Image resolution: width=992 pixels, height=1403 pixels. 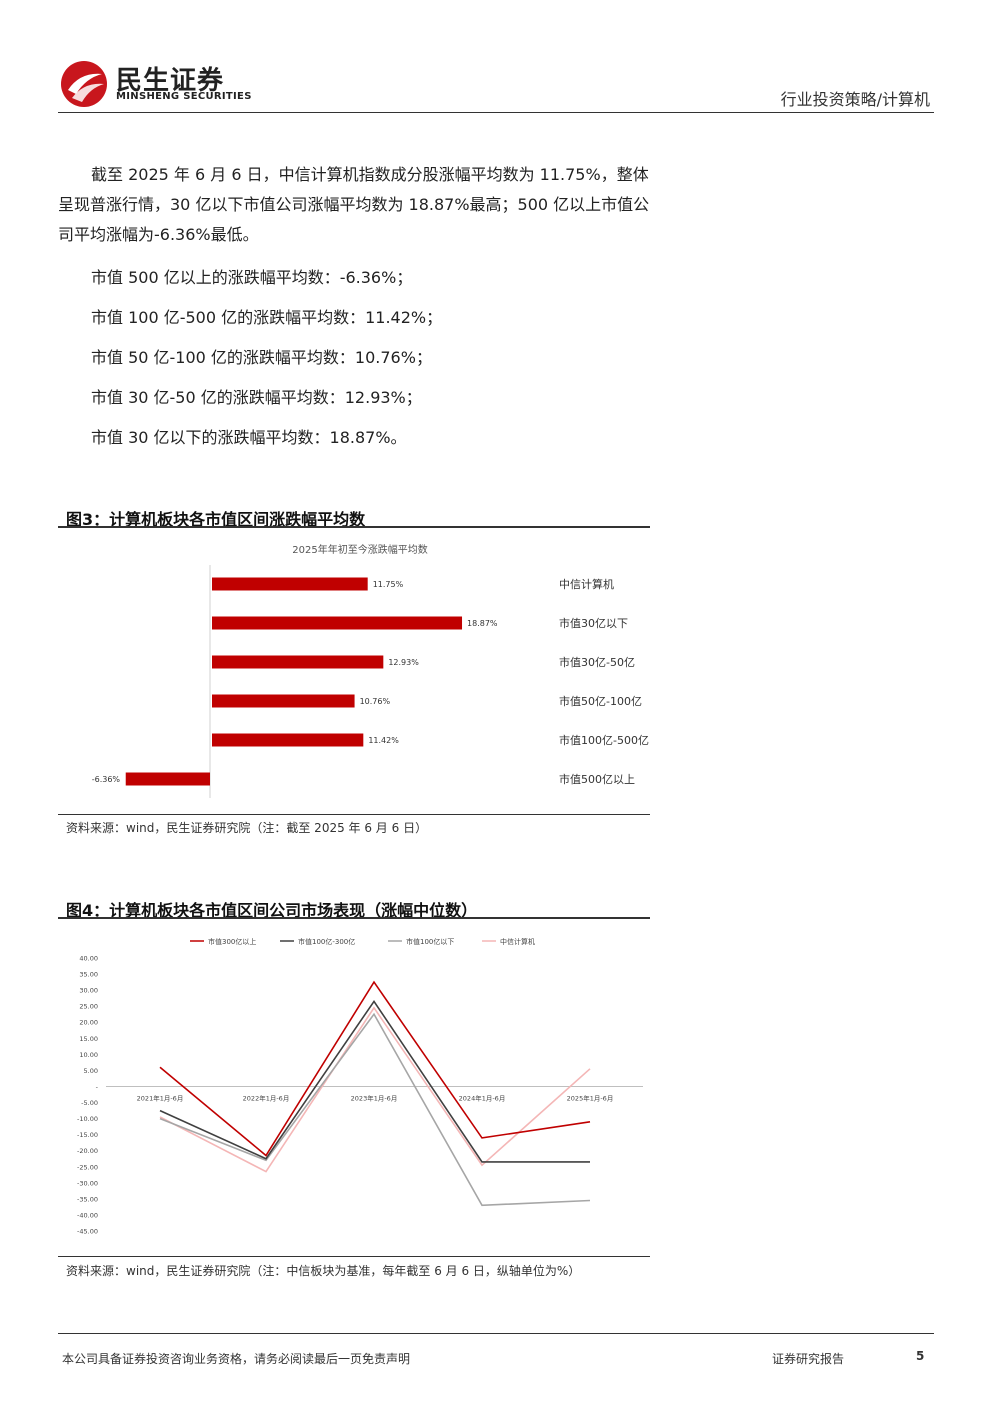 What do you see at coordinates (267, 317) in the screenshot?
I see `list-item: 市值 100 亿-500 亿的涨跌幅平均数：11.42%；` at bounding box center [267, 317].